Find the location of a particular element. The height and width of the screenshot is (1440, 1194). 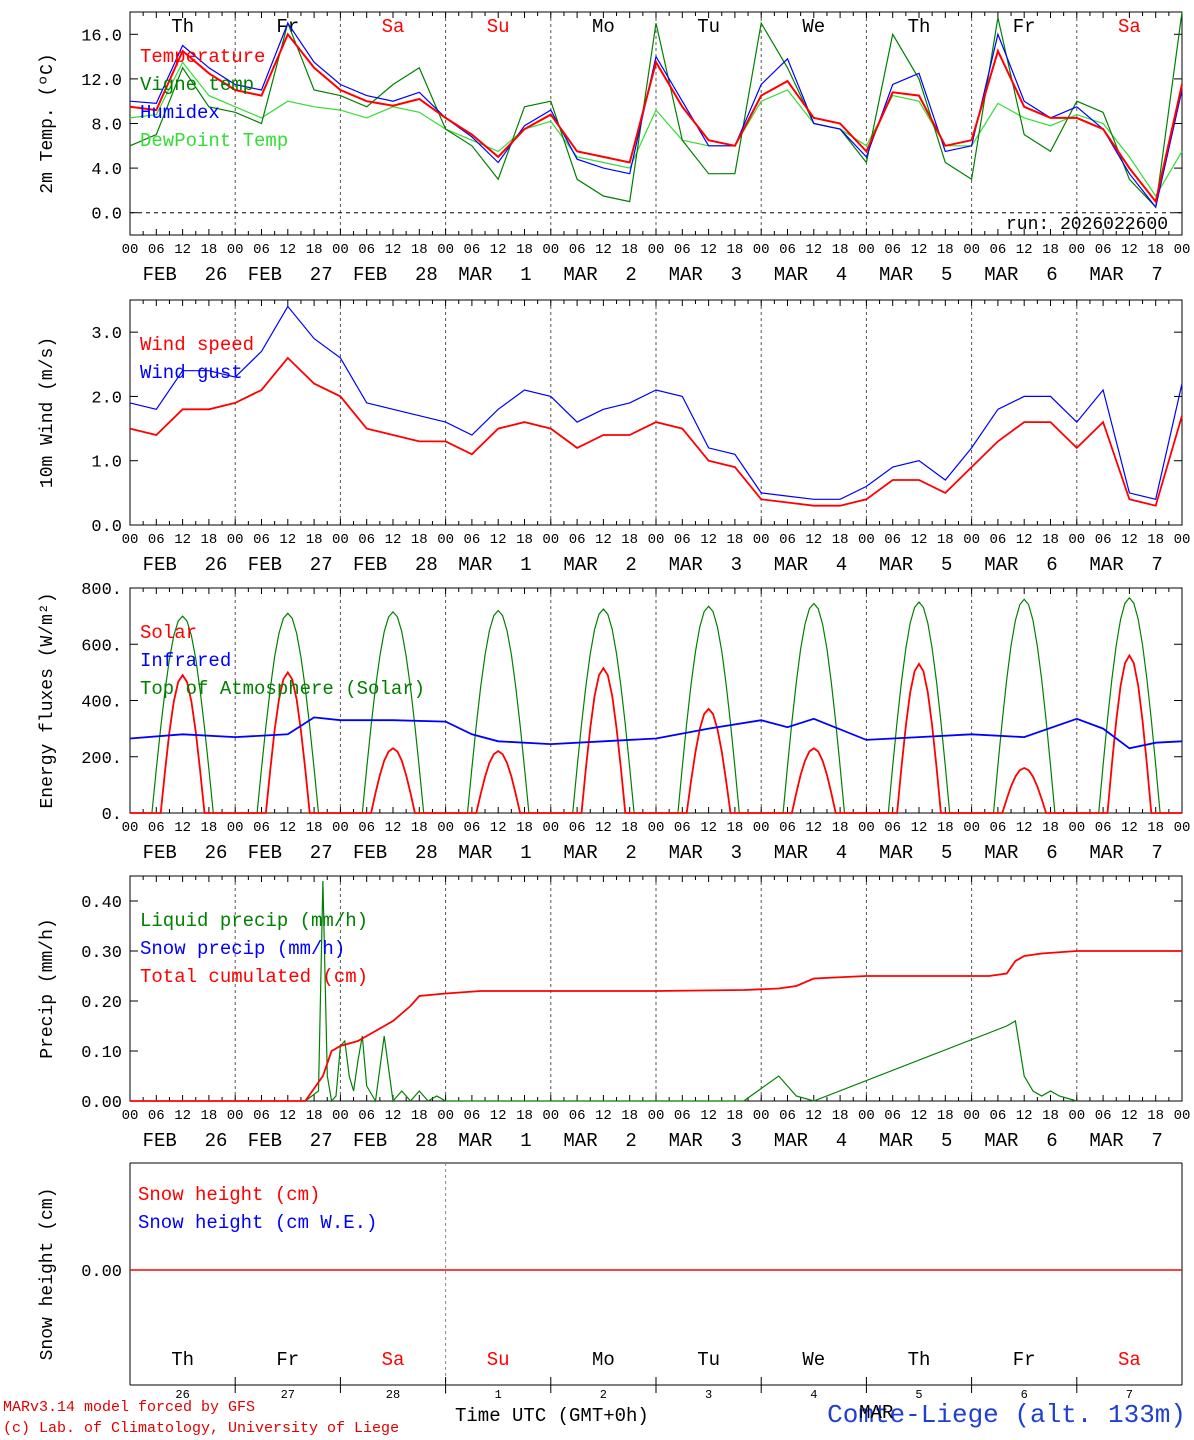

date-day-label: 4 is located at coordinates (841, 565).